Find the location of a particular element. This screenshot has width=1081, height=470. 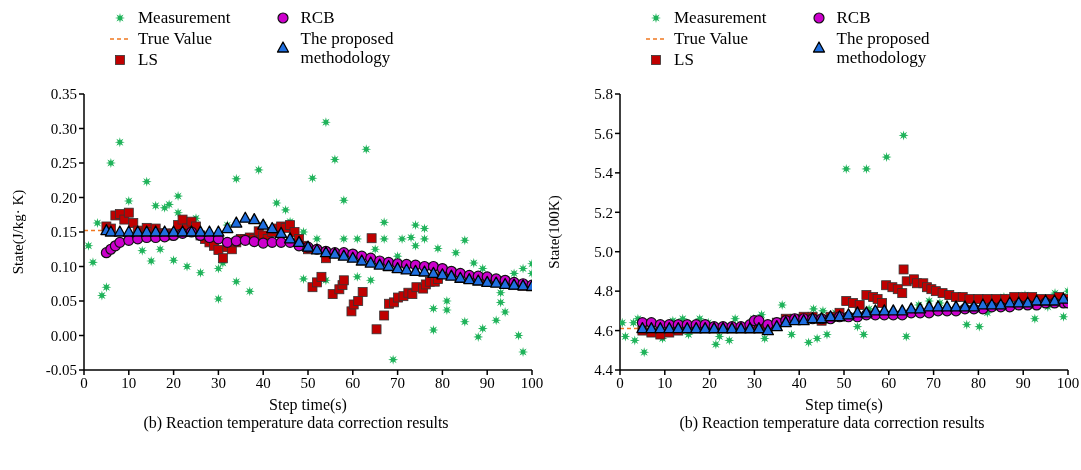

y-tick-label: 5.0 is located at coordinates (603, 252).